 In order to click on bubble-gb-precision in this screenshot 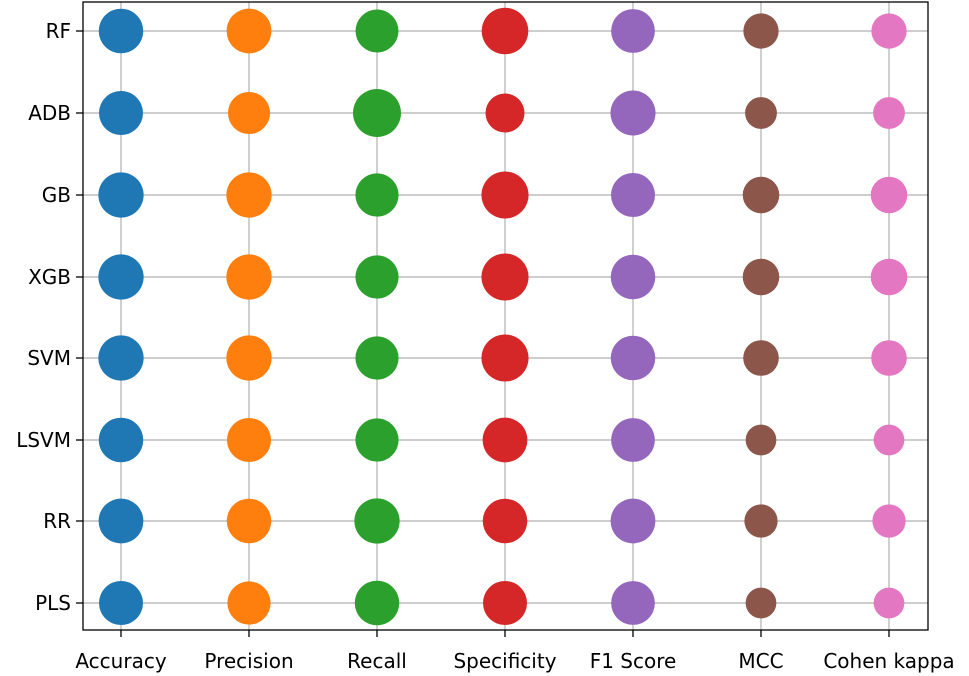, I will do `click(249, 195)`.